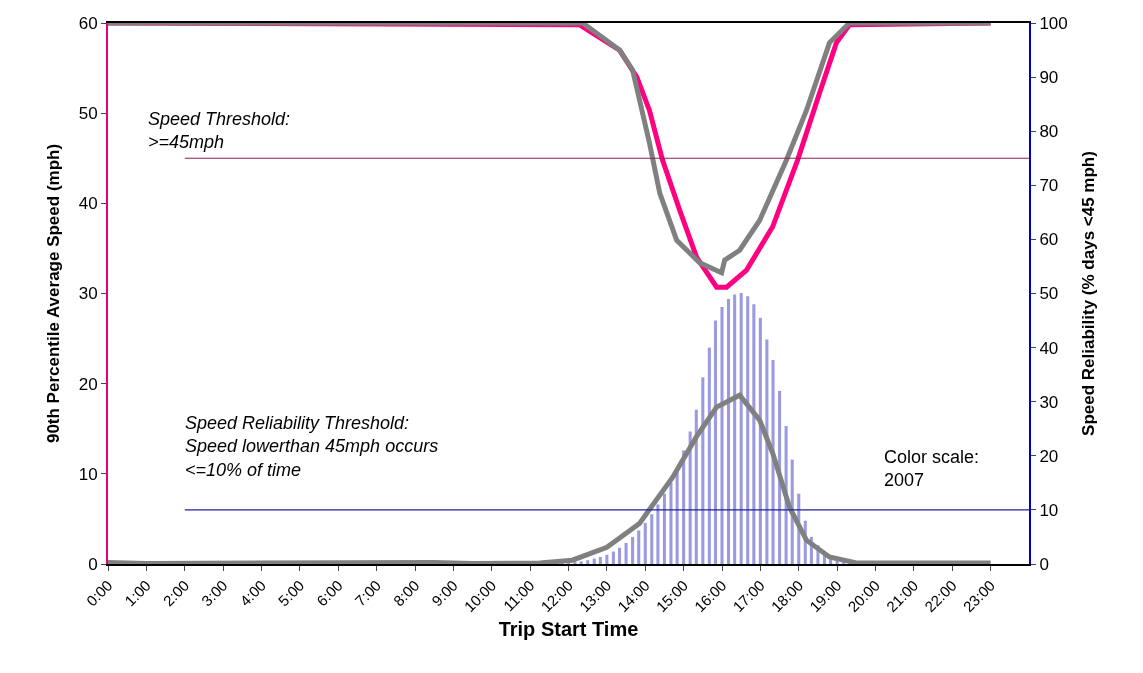  Describe the element at coordinates (1053, 23) in the screenshot. I see `y2-tick-label: 100` at that location.